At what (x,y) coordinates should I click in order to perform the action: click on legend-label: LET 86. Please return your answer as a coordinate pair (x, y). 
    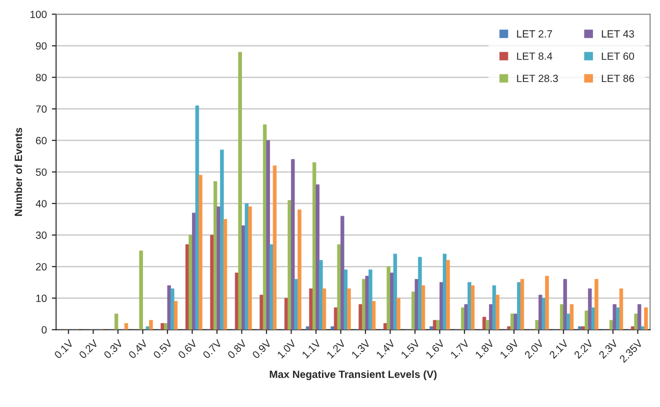
    Looking at the image, I should click on (618, 78).